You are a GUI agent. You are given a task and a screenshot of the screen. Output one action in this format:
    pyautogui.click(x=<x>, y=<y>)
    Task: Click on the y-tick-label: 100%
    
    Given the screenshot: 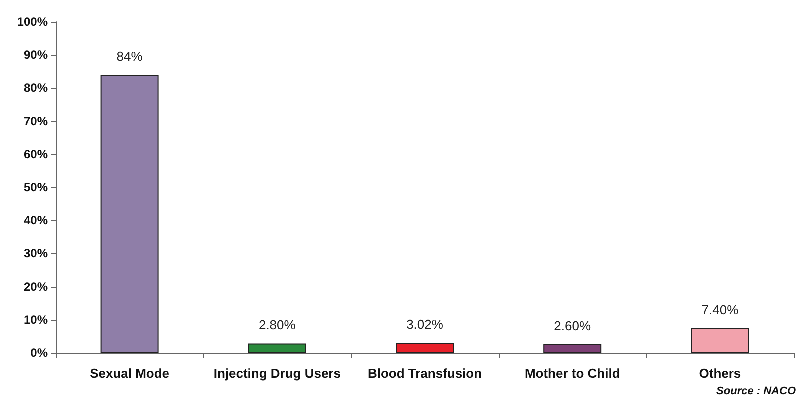 What is the action you would take?
    pyautogui.click(x=32, y=22)
    